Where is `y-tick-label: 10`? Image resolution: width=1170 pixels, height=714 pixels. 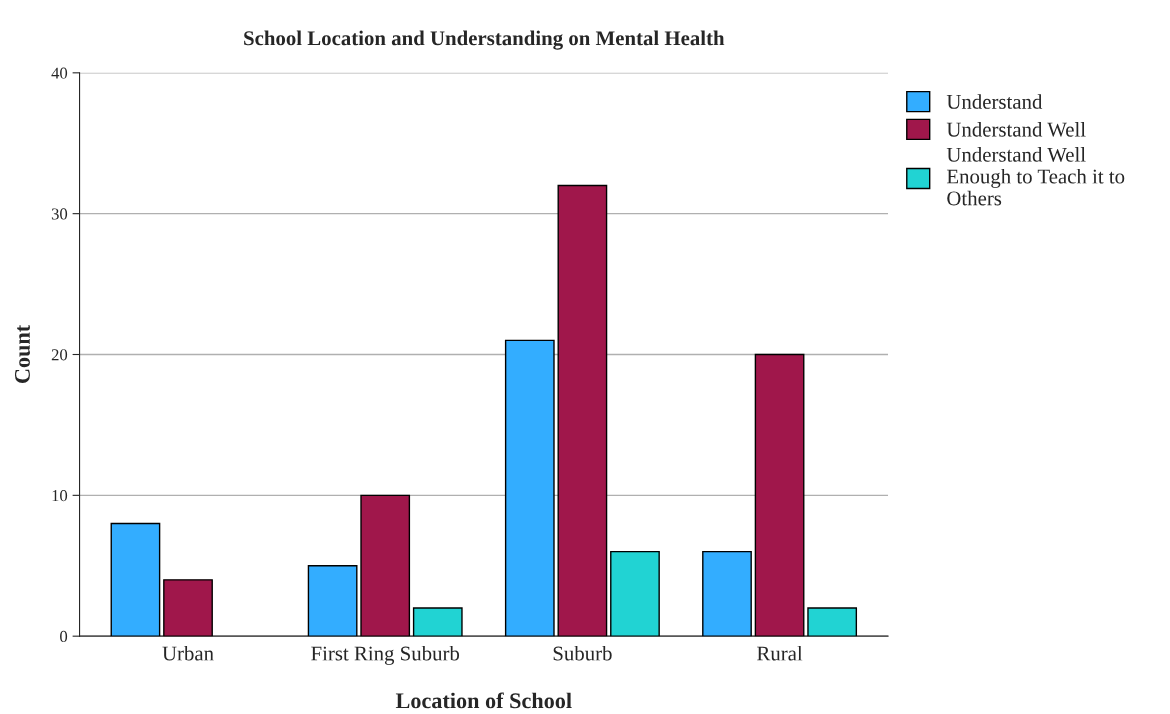
y-tick-label: 10 is located at coordinates (60, 496).